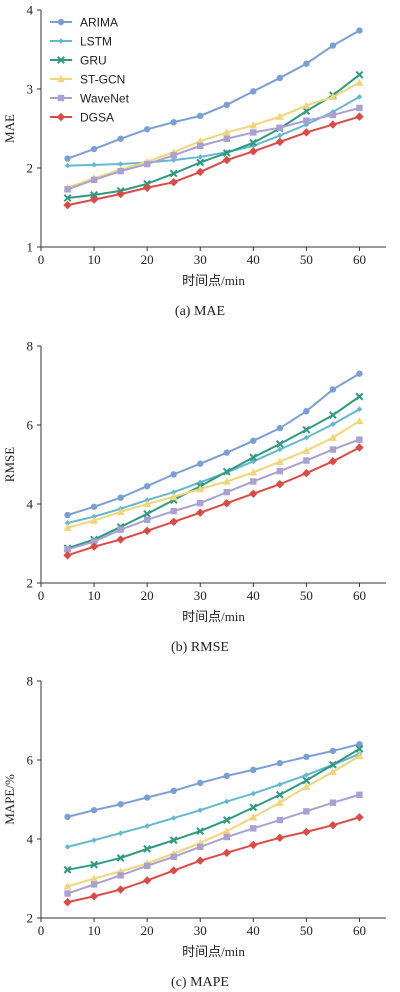 The height and width of the screenshot is (992, 400). I want to click on legend-item: LSTM, so click(81, 42).